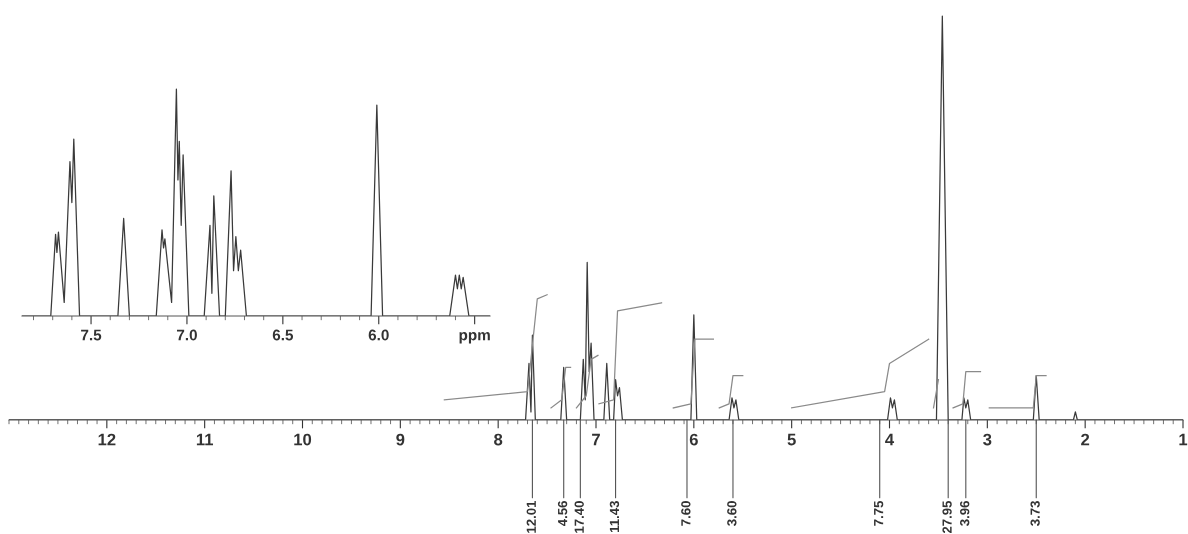  I want to click on x-tick-label: 8, so click(498, 439).